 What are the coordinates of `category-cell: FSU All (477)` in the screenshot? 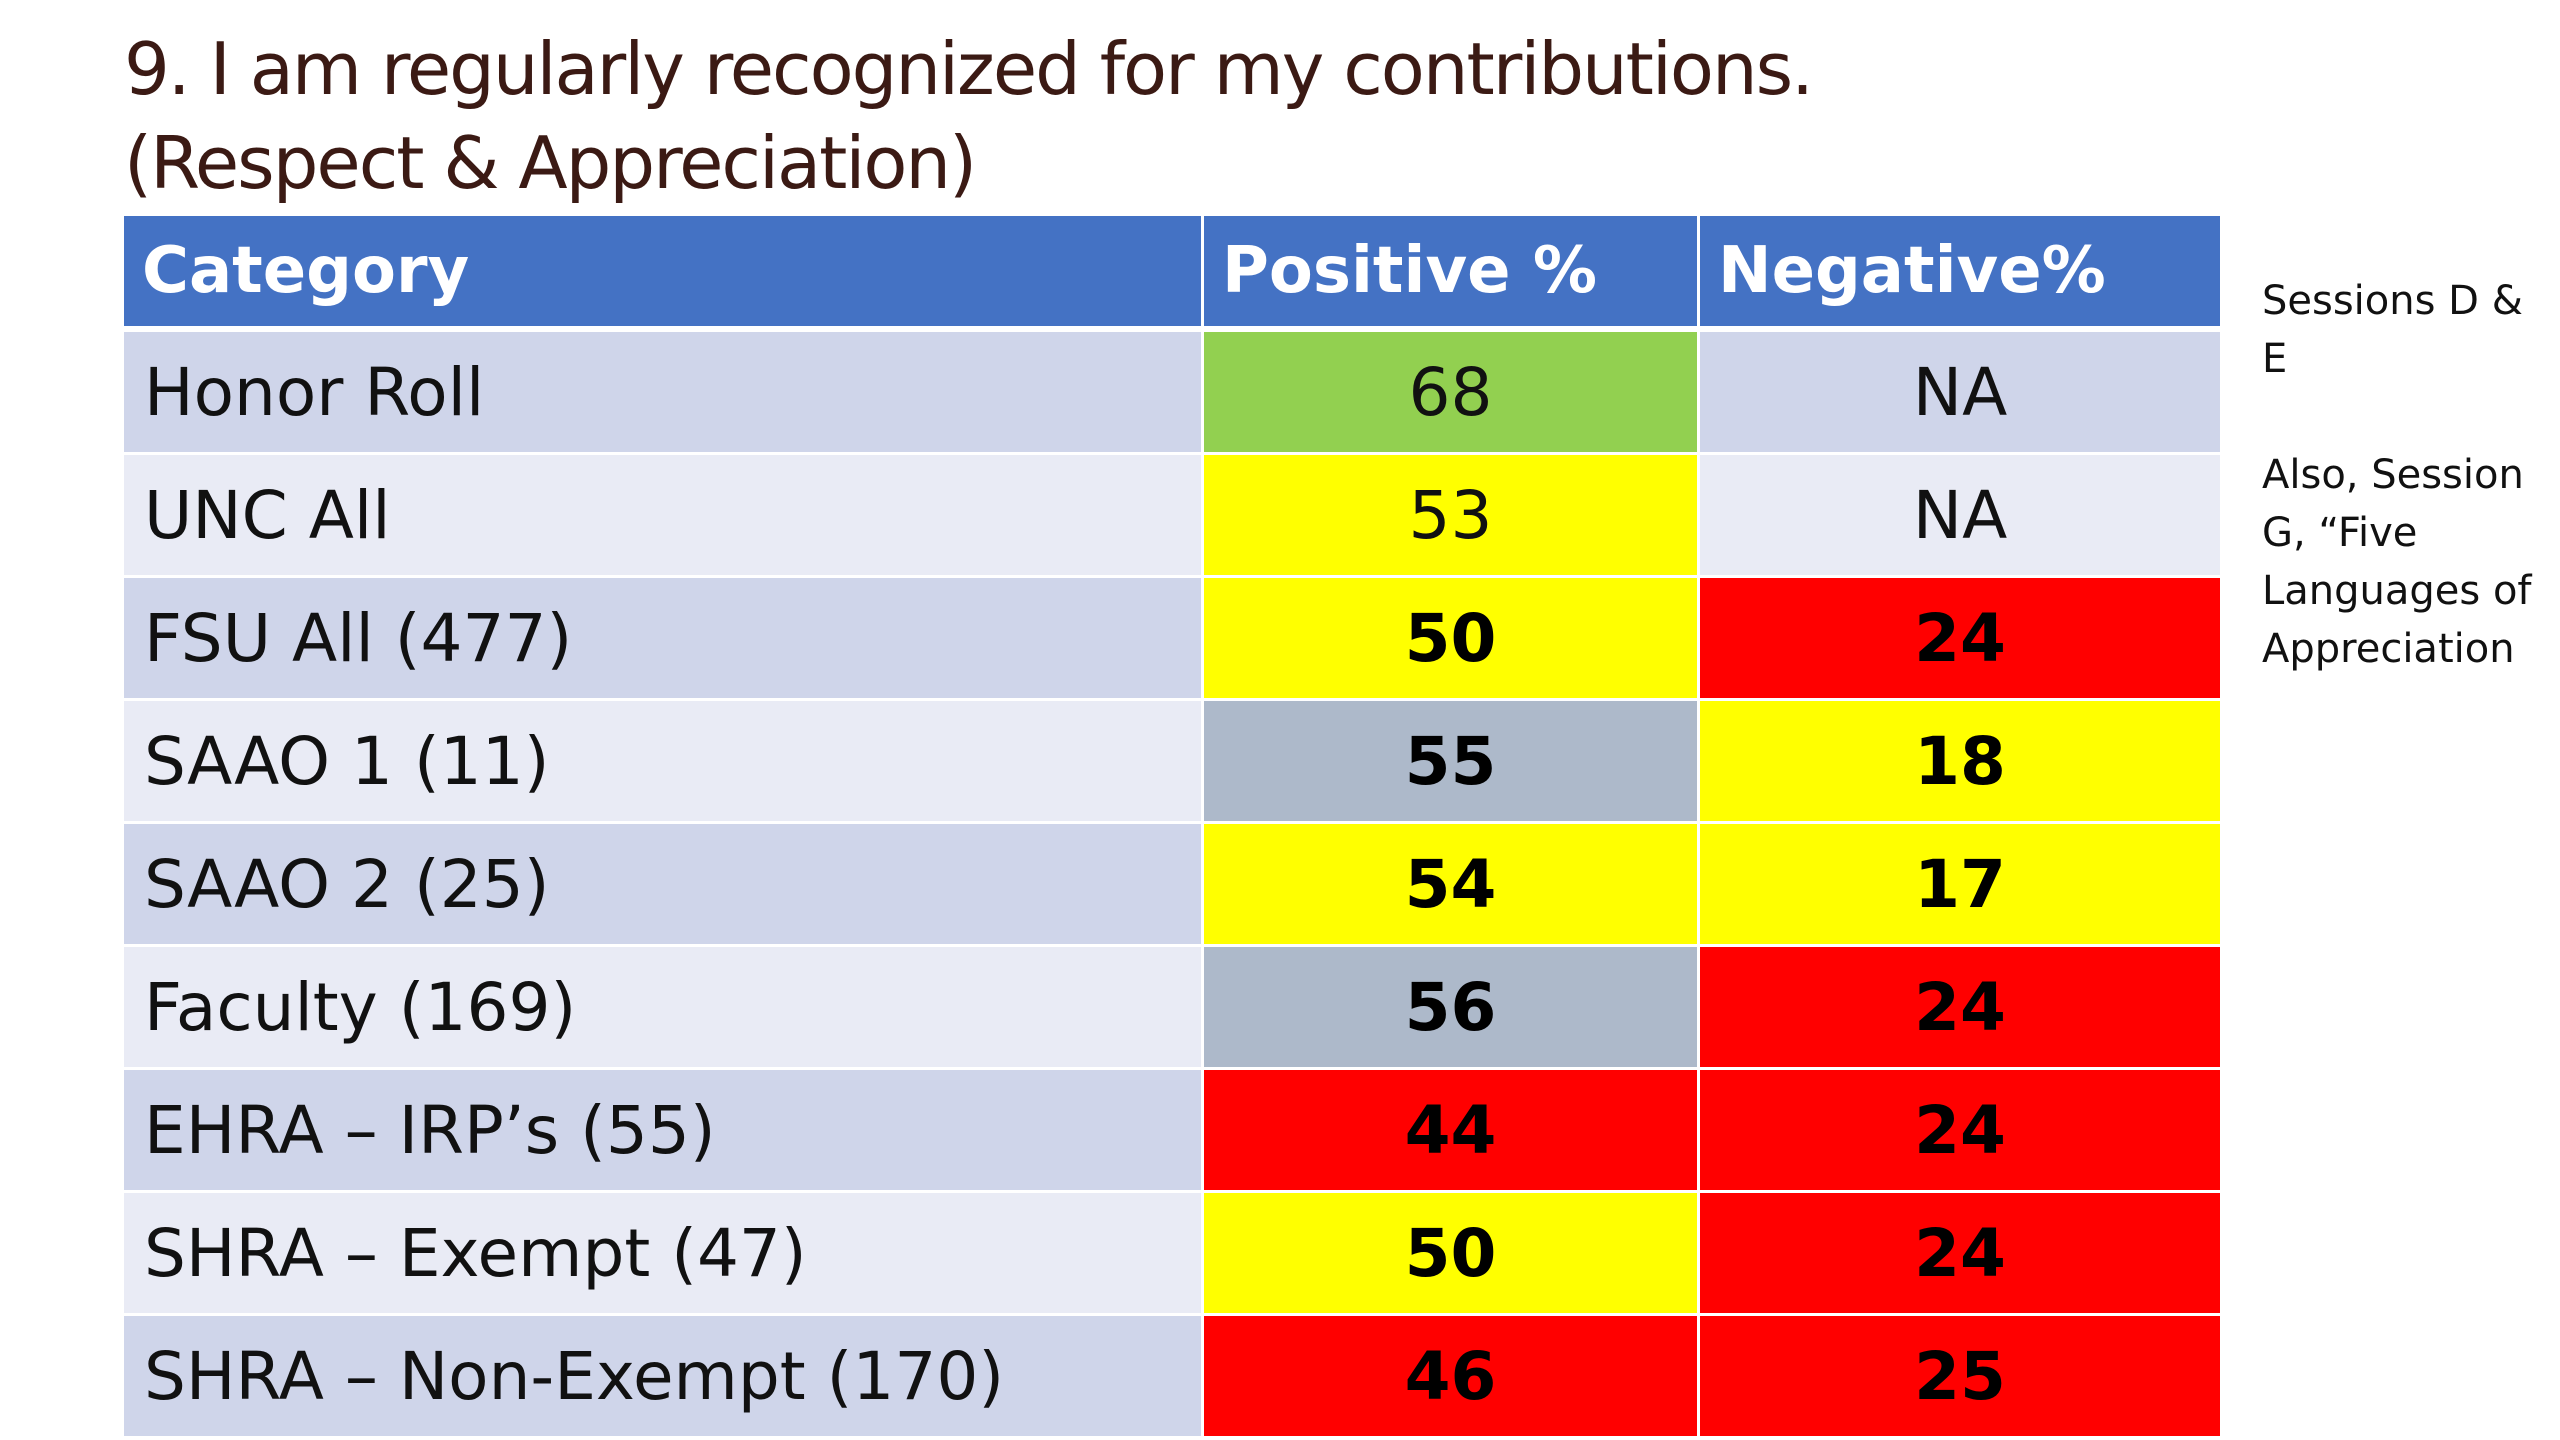 It's located at (664, 639).